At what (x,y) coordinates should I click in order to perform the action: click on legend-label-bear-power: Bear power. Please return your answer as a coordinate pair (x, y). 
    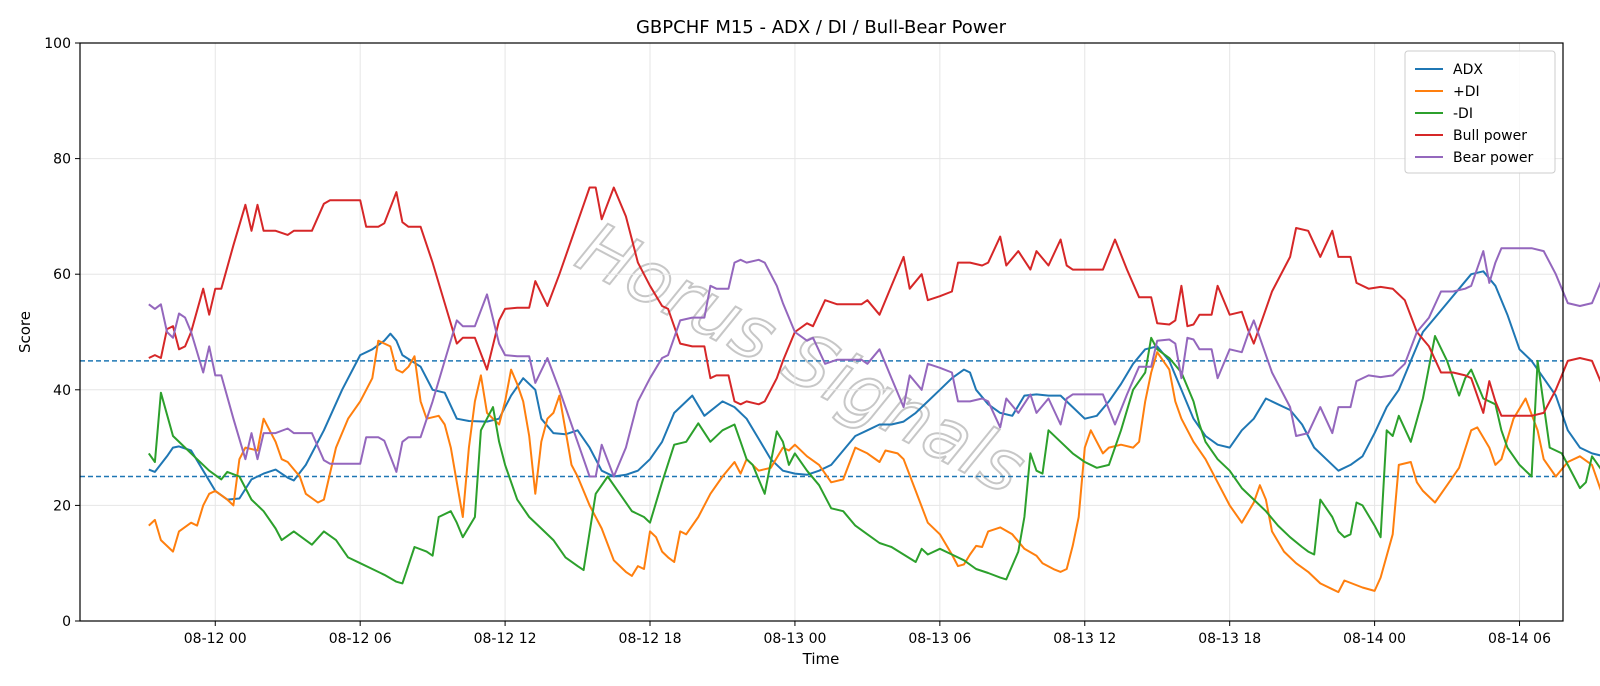
    Looking at the image, I should click on (1493, 158).